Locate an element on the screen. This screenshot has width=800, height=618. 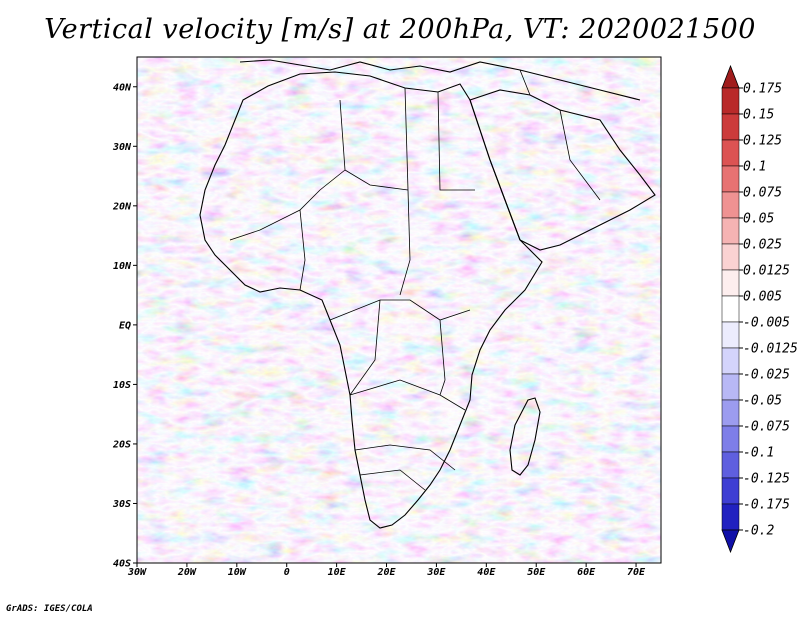
lat-tick-label: EQ is located at coordinates (125, 325).